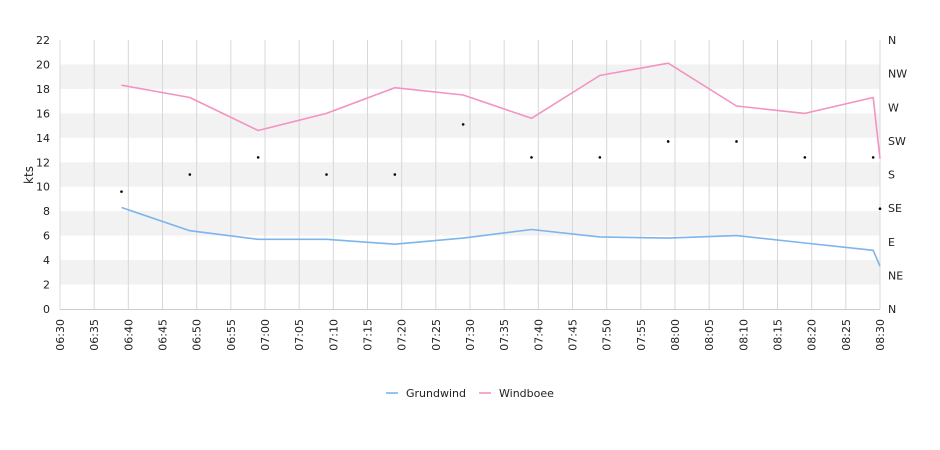 The image size is (940, 450). What do you see at coordinates (501, 236) in the screenshot?
I see `series-line-grundwind` at bounding box center [501, 236].